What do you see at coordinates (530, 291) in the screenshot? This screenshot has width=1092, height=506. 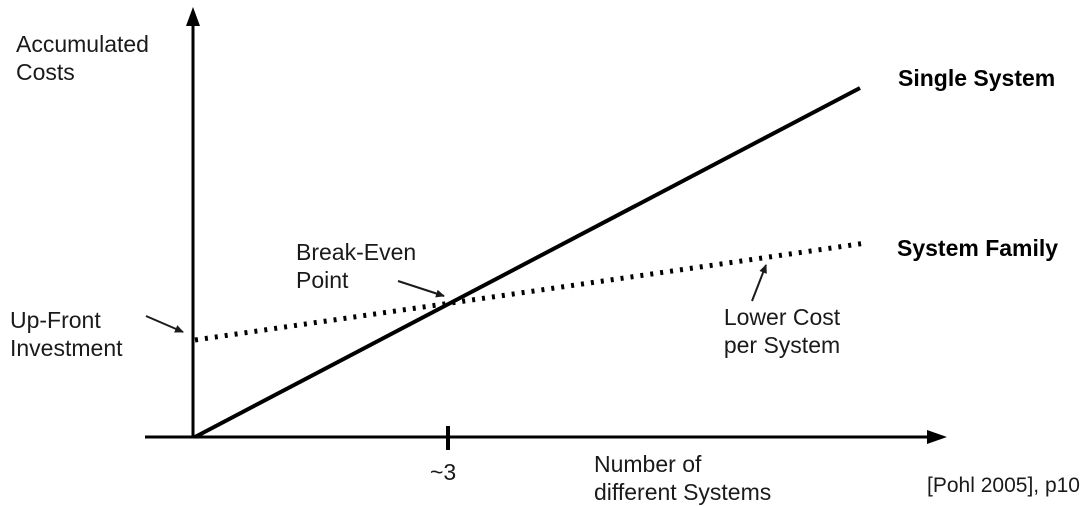 I see `system-family-line` at bounding box center [530, 291].